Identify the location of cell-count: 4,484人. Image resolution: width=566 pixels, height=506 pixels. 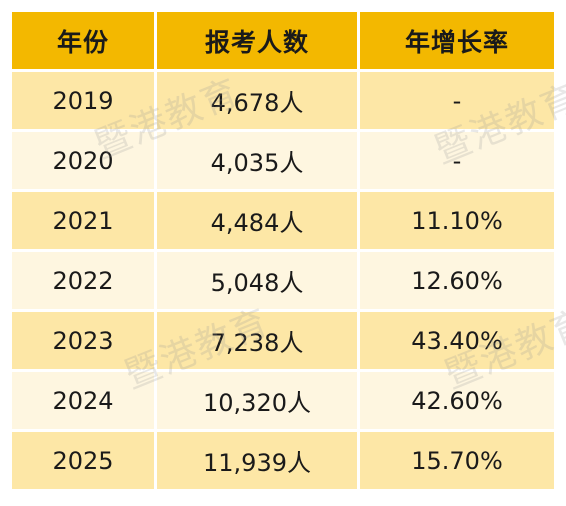
(257, 220).